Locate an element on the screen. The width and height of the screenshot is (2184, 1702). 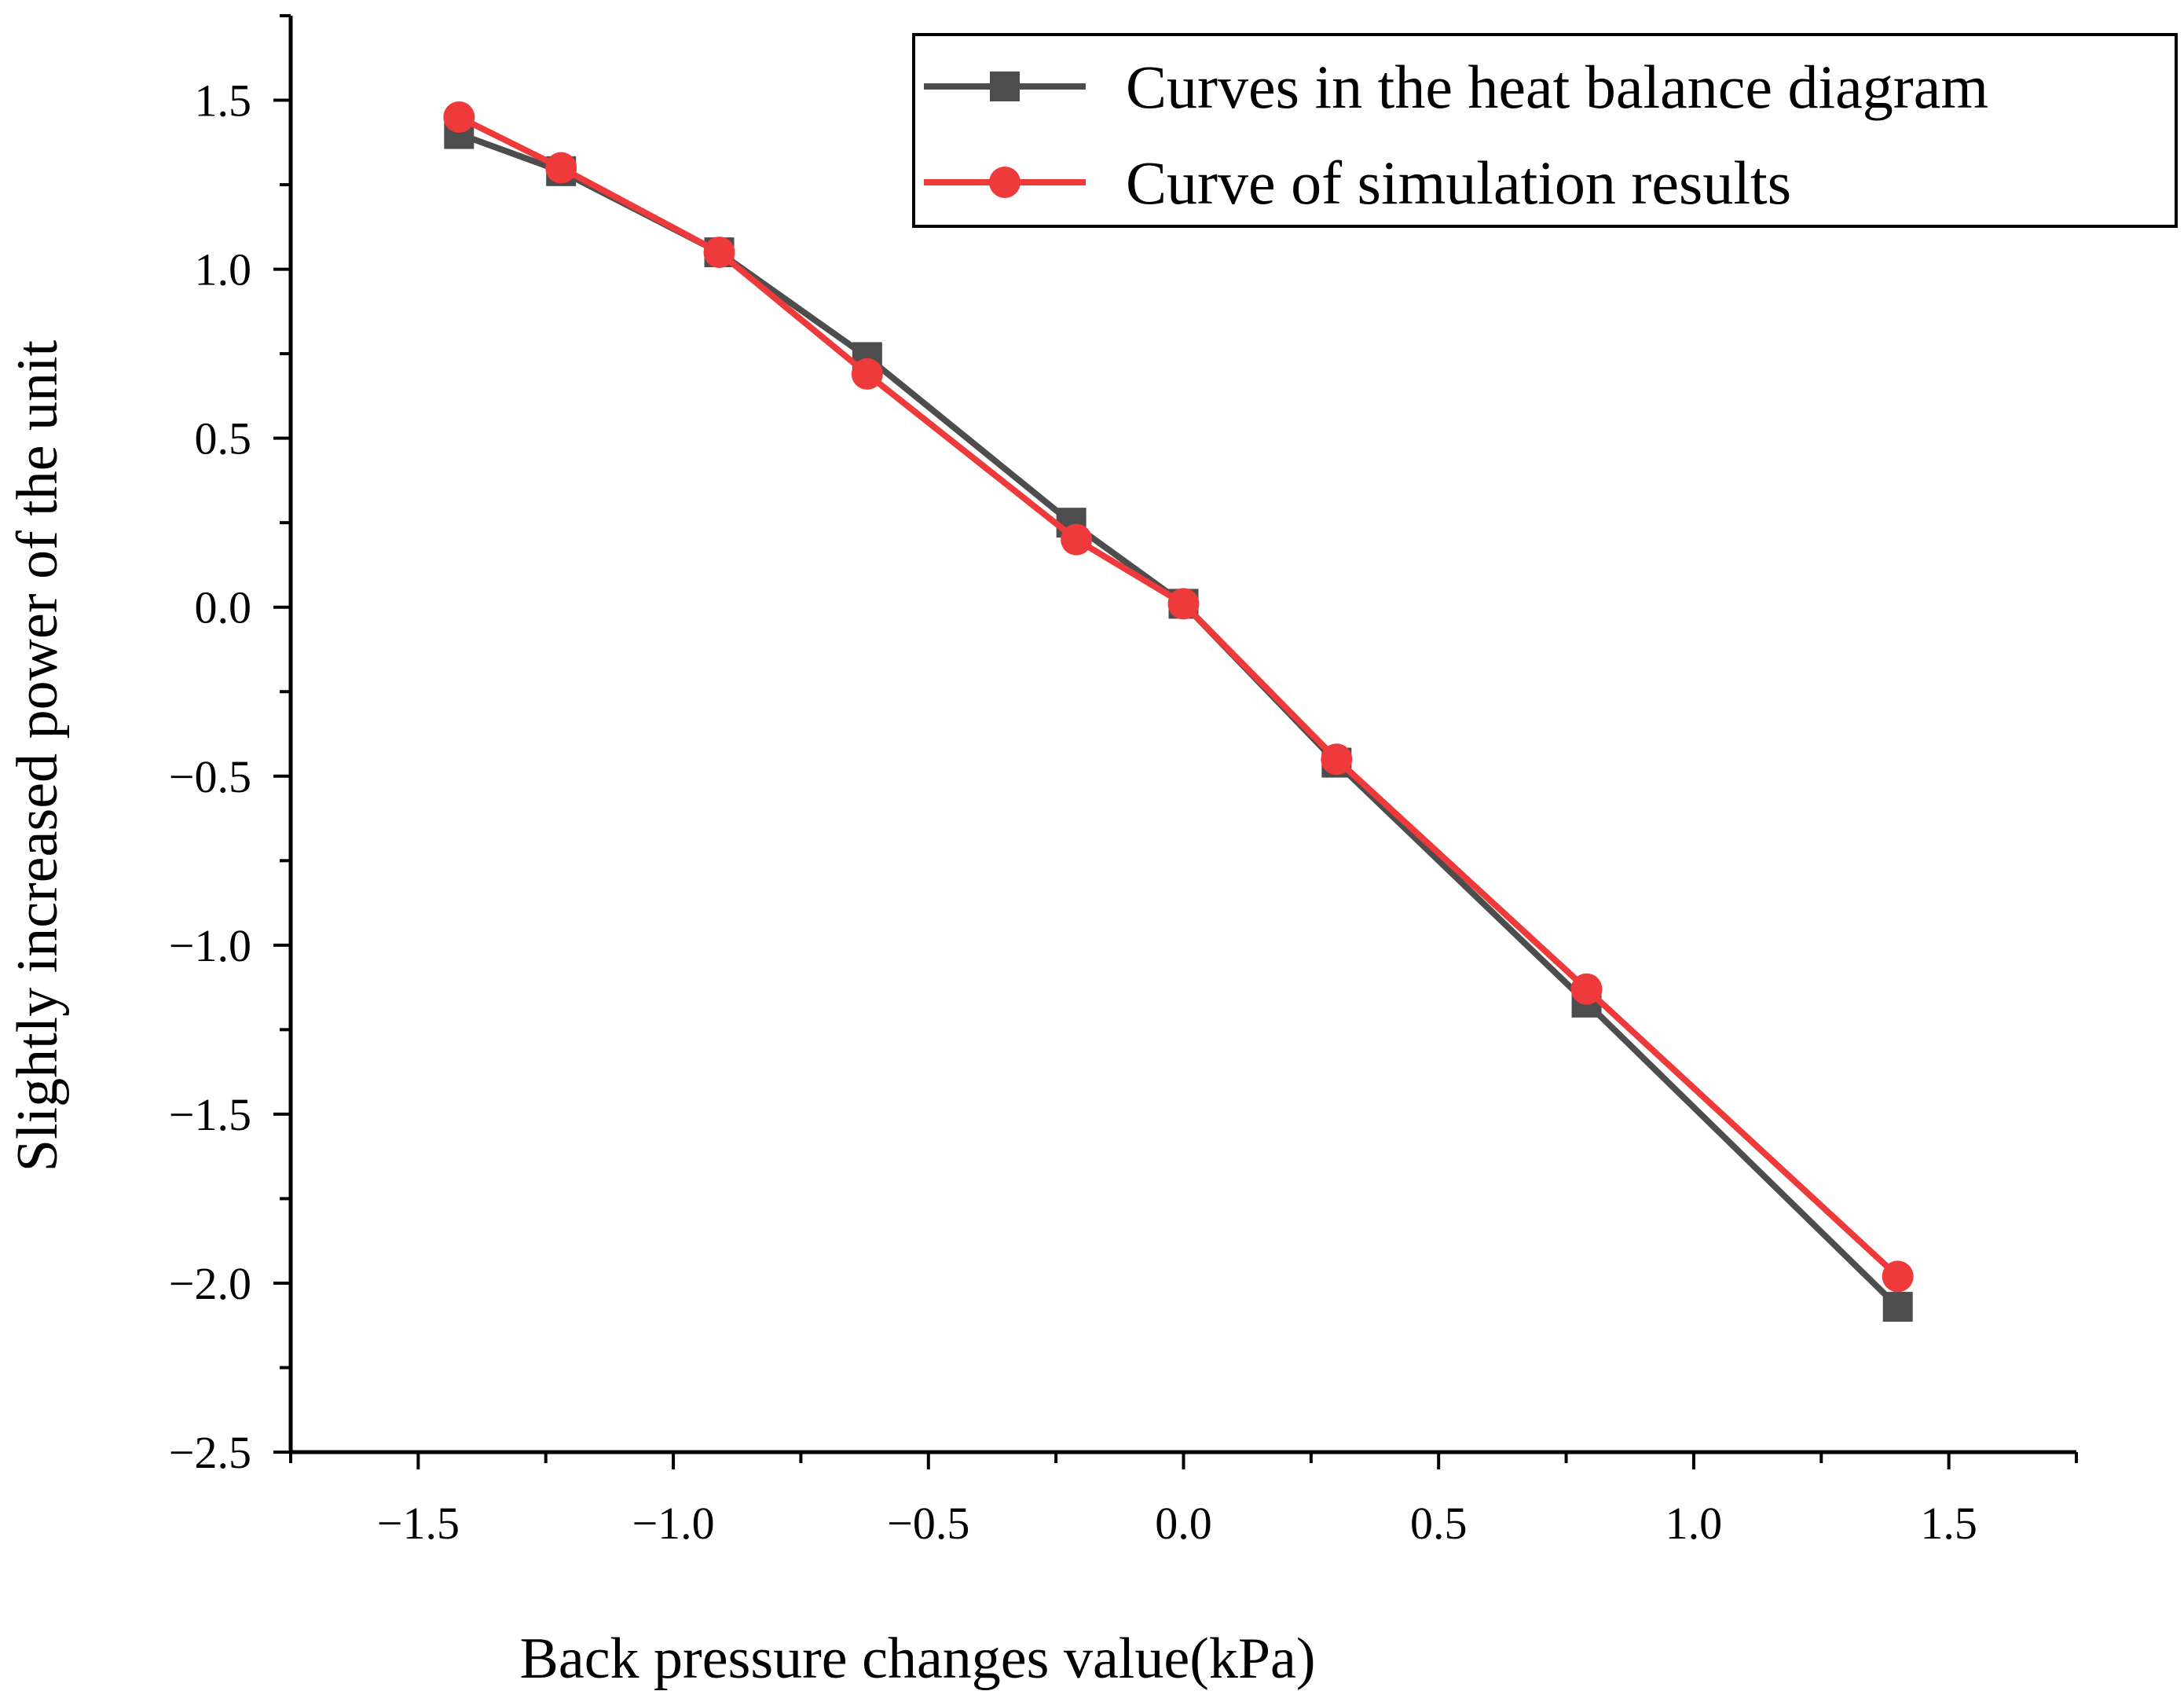
y-tick-label: −1.5 is located at coordinates (210, 1115).